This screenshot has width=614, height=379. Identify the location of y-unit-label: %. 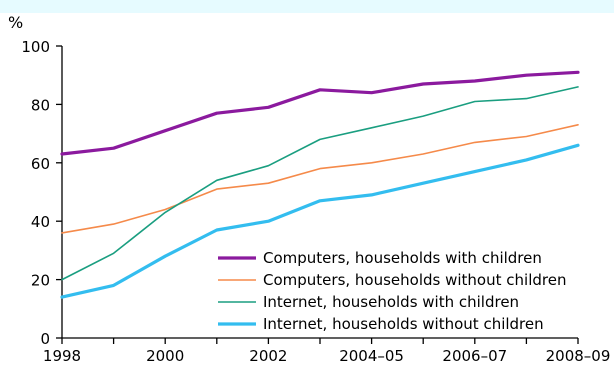
(15, 22).